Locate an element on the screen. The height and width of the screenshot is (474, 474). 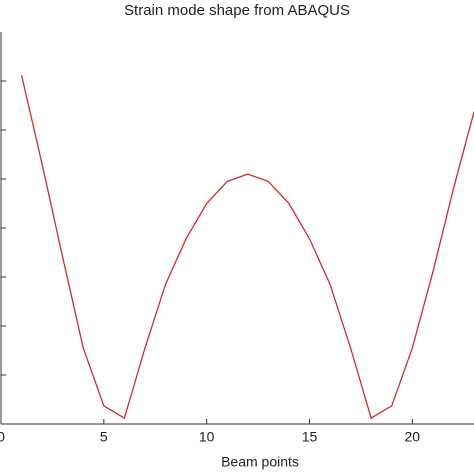
x-tick-label: 0 is located at coordinates (2, 437).